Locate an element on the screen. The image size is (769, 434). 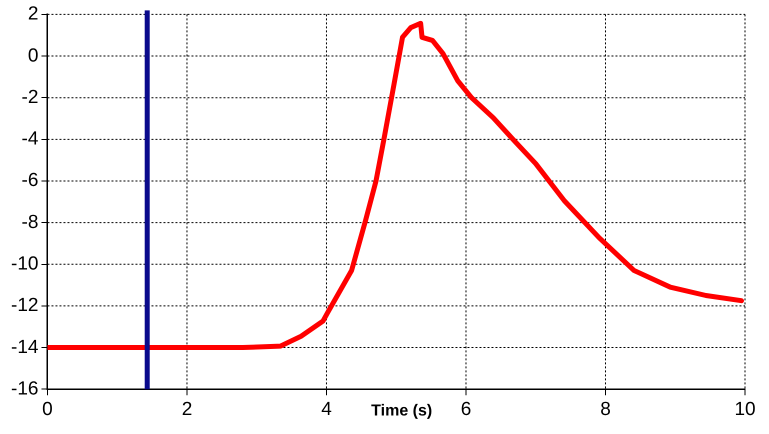
x-tick-label: 2 is located at coordinates (187, 409).